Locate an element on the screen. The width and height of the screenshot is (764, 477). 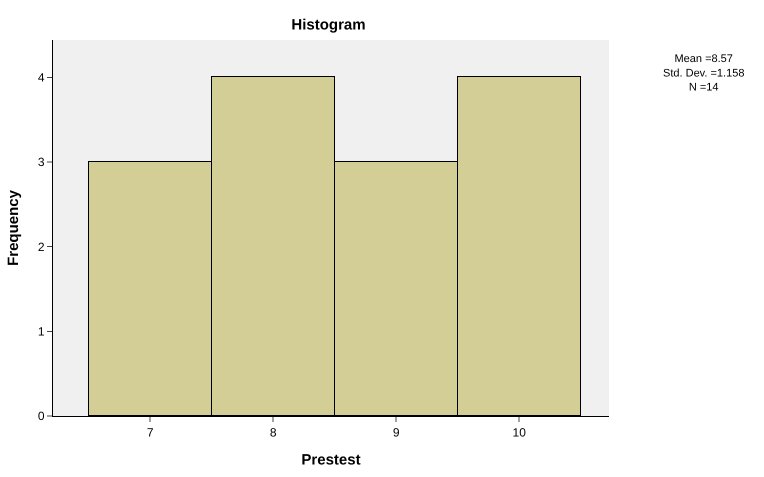
x-axis-title: Prestest is located at coordinates (331, 459).